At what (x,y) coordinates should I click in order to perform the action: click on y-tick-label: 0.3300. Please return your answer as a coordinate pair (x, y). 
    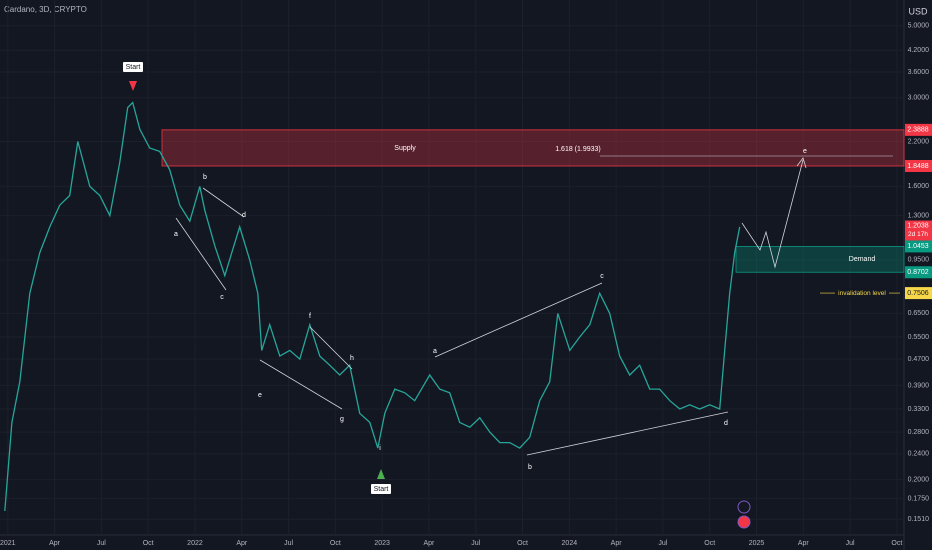
    Looking at the image, I should click on (919, 409).